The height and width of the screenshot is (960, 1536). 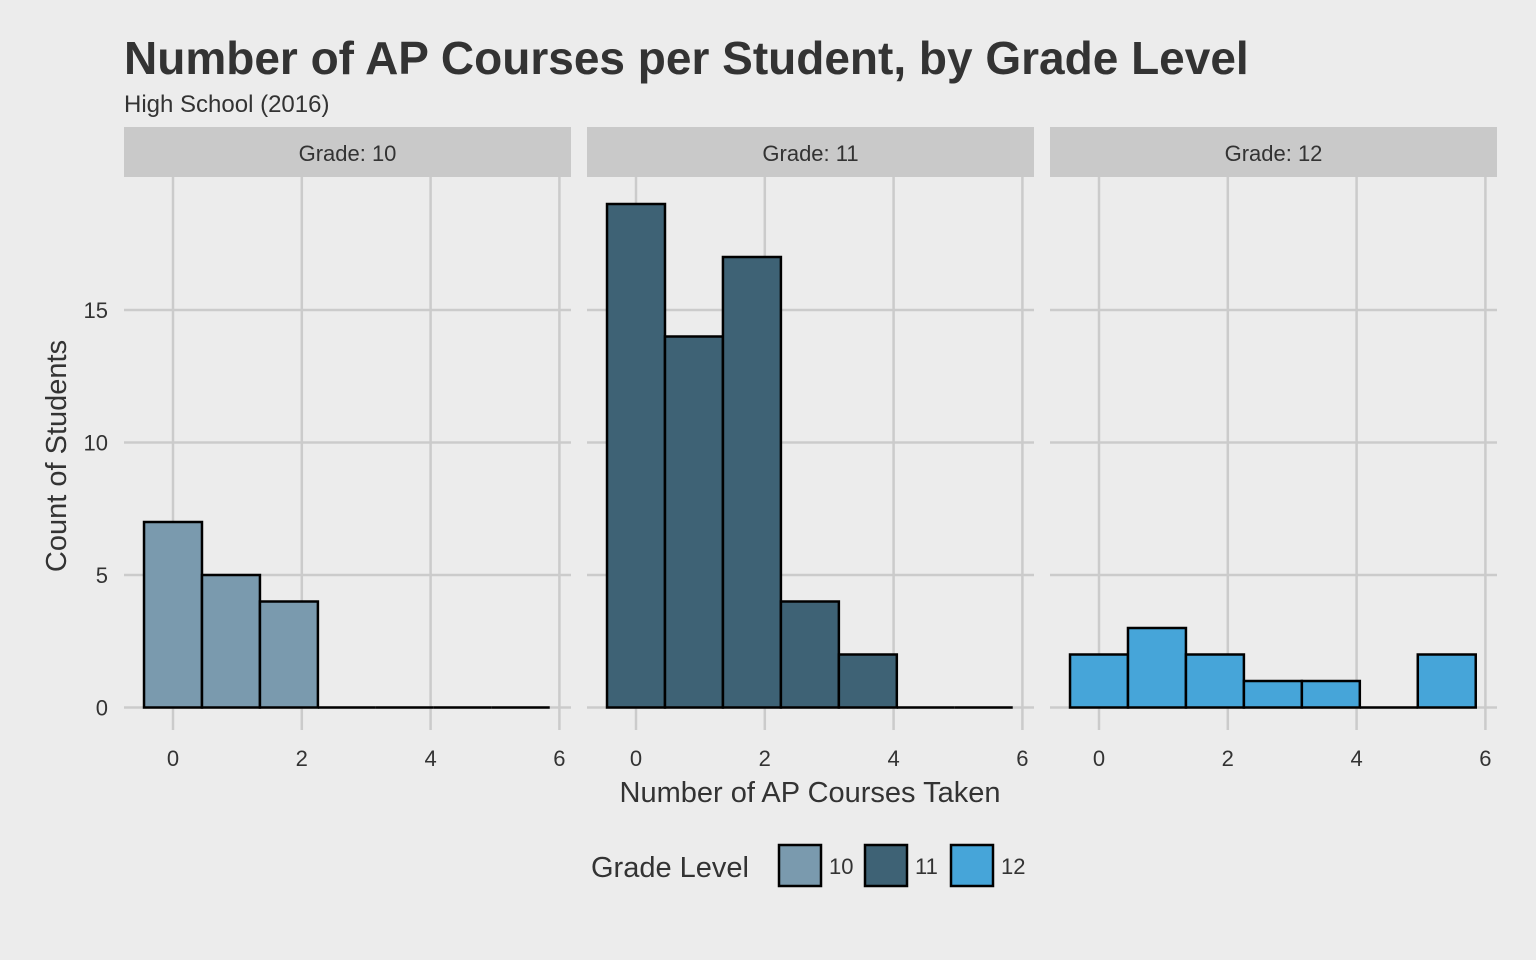 What do you see at coordinates (102, 708) in the screenshot?
I see `y-tick-label: 0` at bounding box center [102, 708].